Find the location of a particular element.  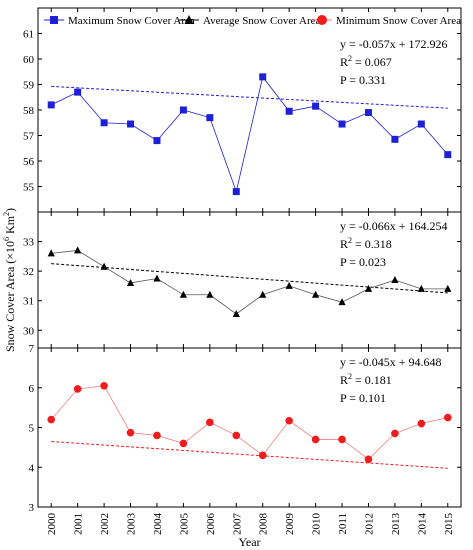

y-tick-label: 57 is located at coordinates (29, 137).